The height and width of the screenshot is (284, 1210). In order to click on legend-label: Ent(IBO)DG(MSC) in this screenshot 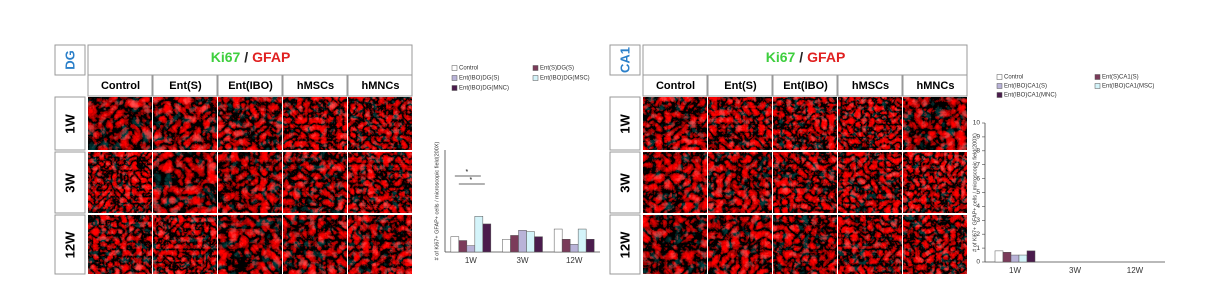, I will do `click(565, 79)`.